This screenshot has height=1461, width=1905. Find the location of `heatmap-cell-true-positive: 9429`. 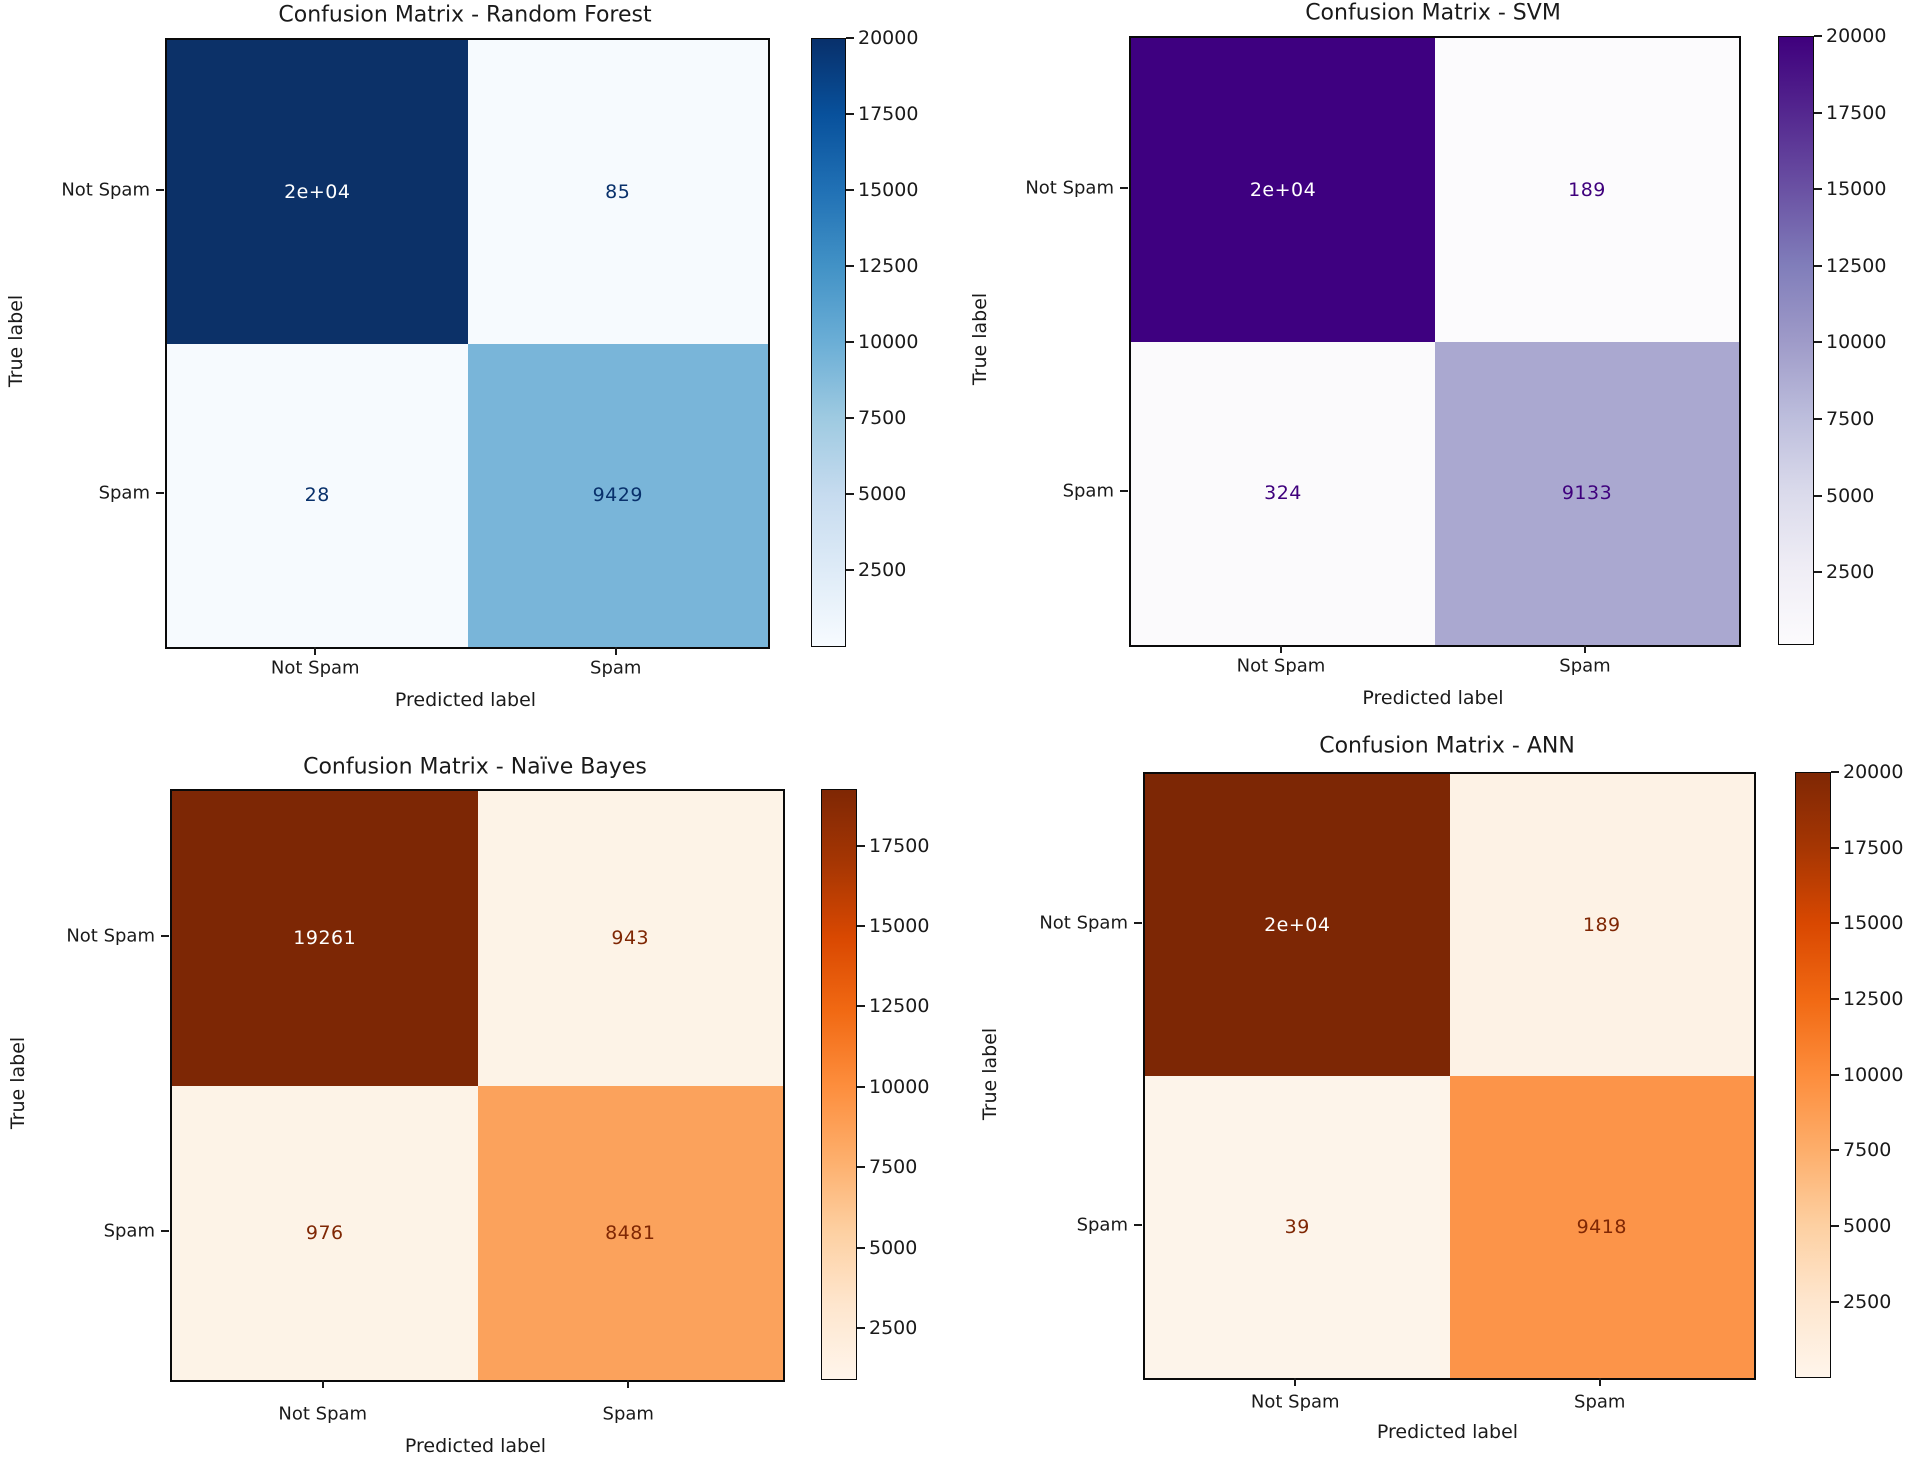

heatmap-cell-true-positive: 9429 is located at coordinates (617, 495).